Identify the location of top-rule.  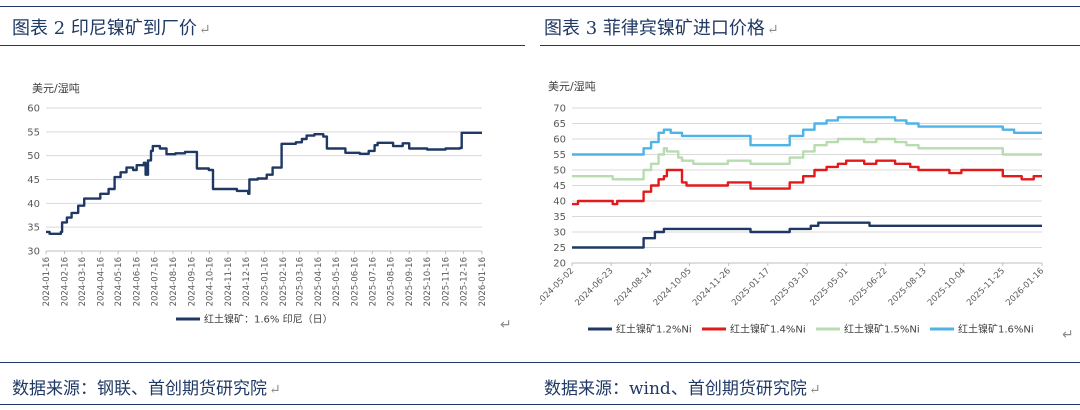
(540, 6).